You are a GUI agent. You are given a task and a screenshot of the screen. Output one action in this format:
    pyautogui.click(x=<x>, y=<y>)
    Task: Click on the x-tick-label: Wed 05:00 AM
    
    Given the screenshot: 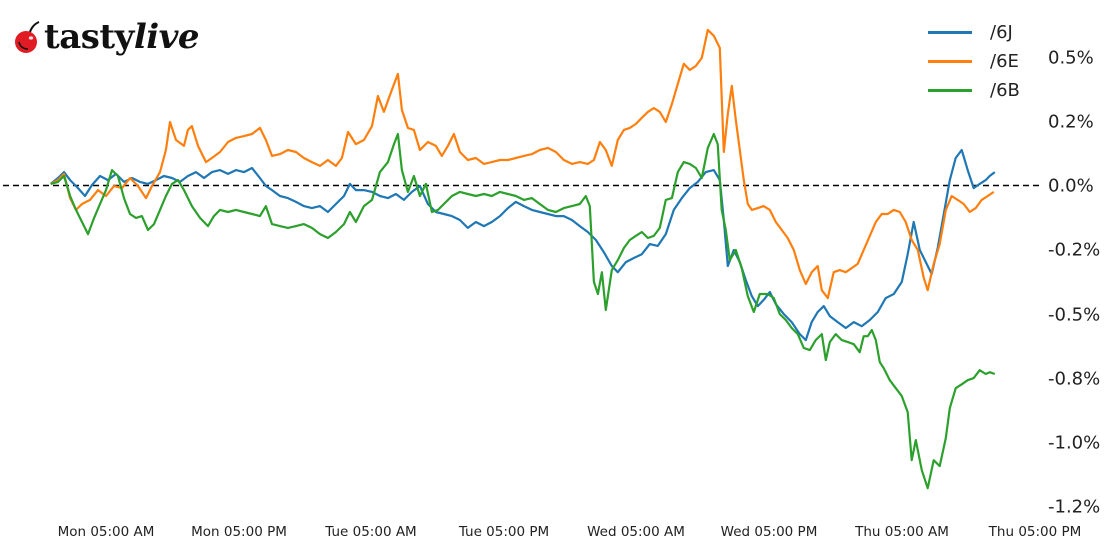 What is the action you would take?
    pyautogui.click(x=636, y=532)
    